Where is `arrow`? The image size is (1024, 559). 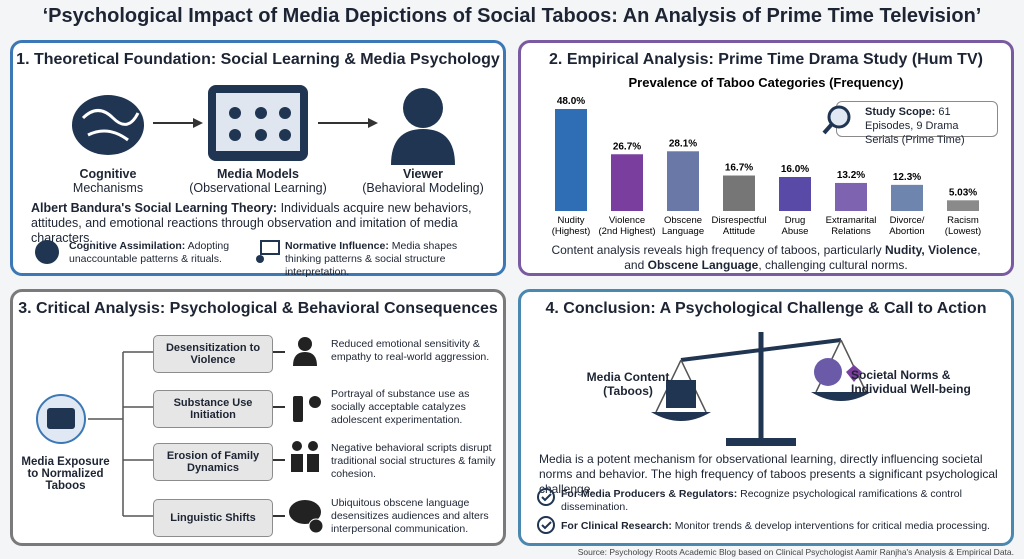
arrow is located at coordinates (278, 434).